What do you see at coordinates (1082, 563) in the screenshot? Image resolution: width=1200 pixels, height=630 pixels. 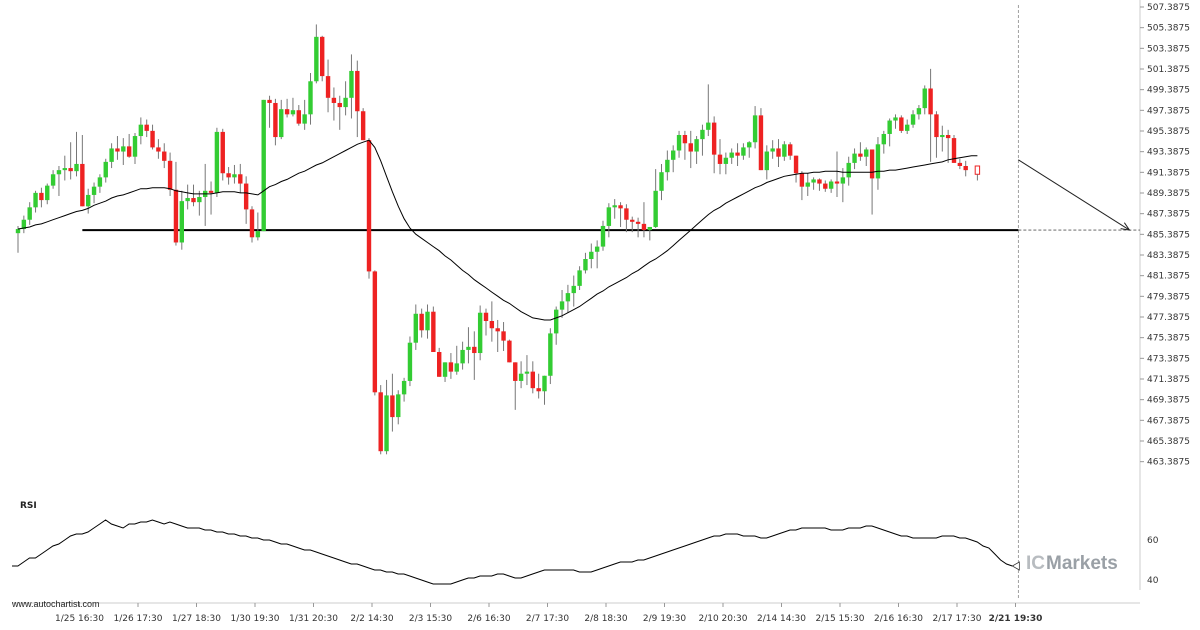 I see `brand-name: Markets` at bounding box center [1082, 563].